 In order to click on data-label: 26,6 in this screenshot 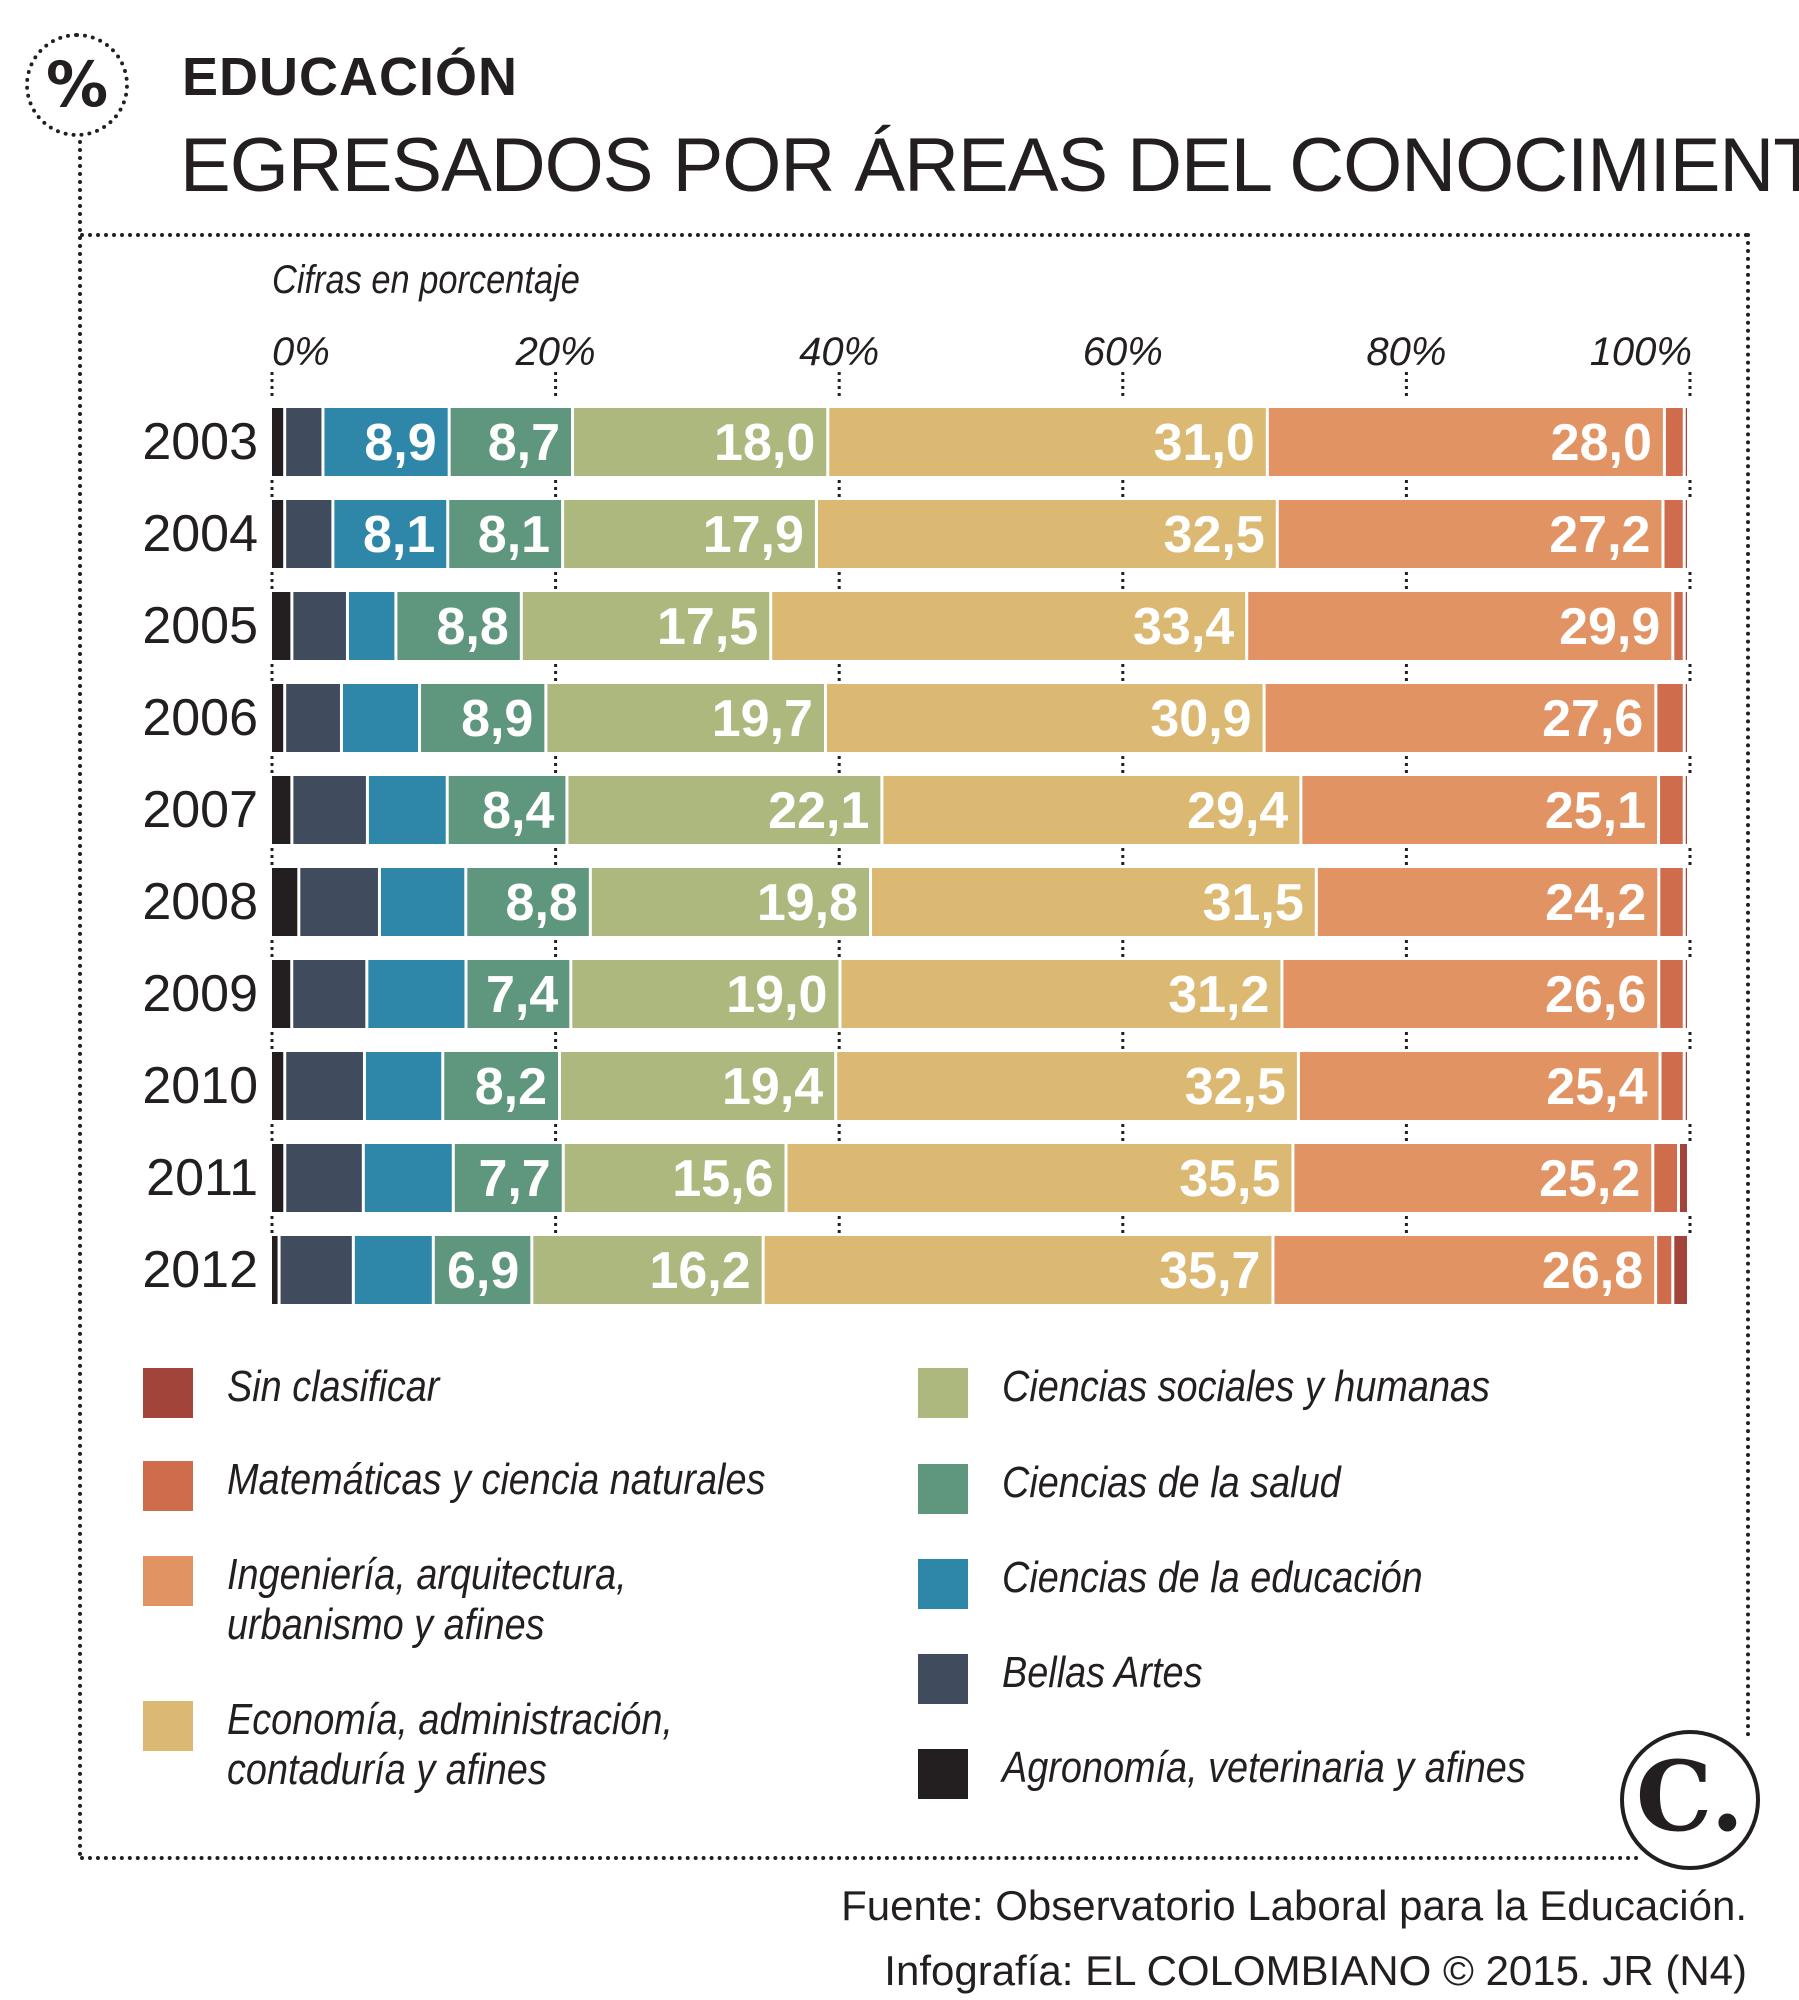, I will do `click(1595, 995)`.